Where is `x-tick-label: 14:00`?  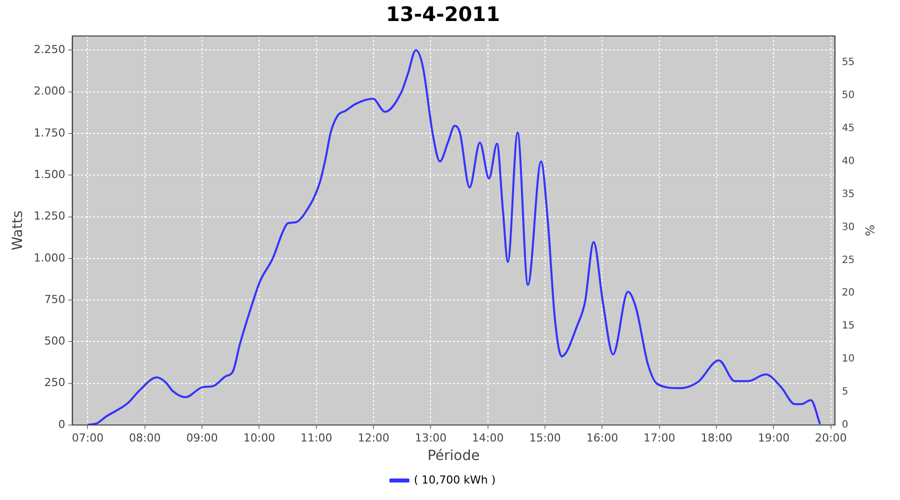
x-tick-label: 14:00 is located at coordinates (488, 437).